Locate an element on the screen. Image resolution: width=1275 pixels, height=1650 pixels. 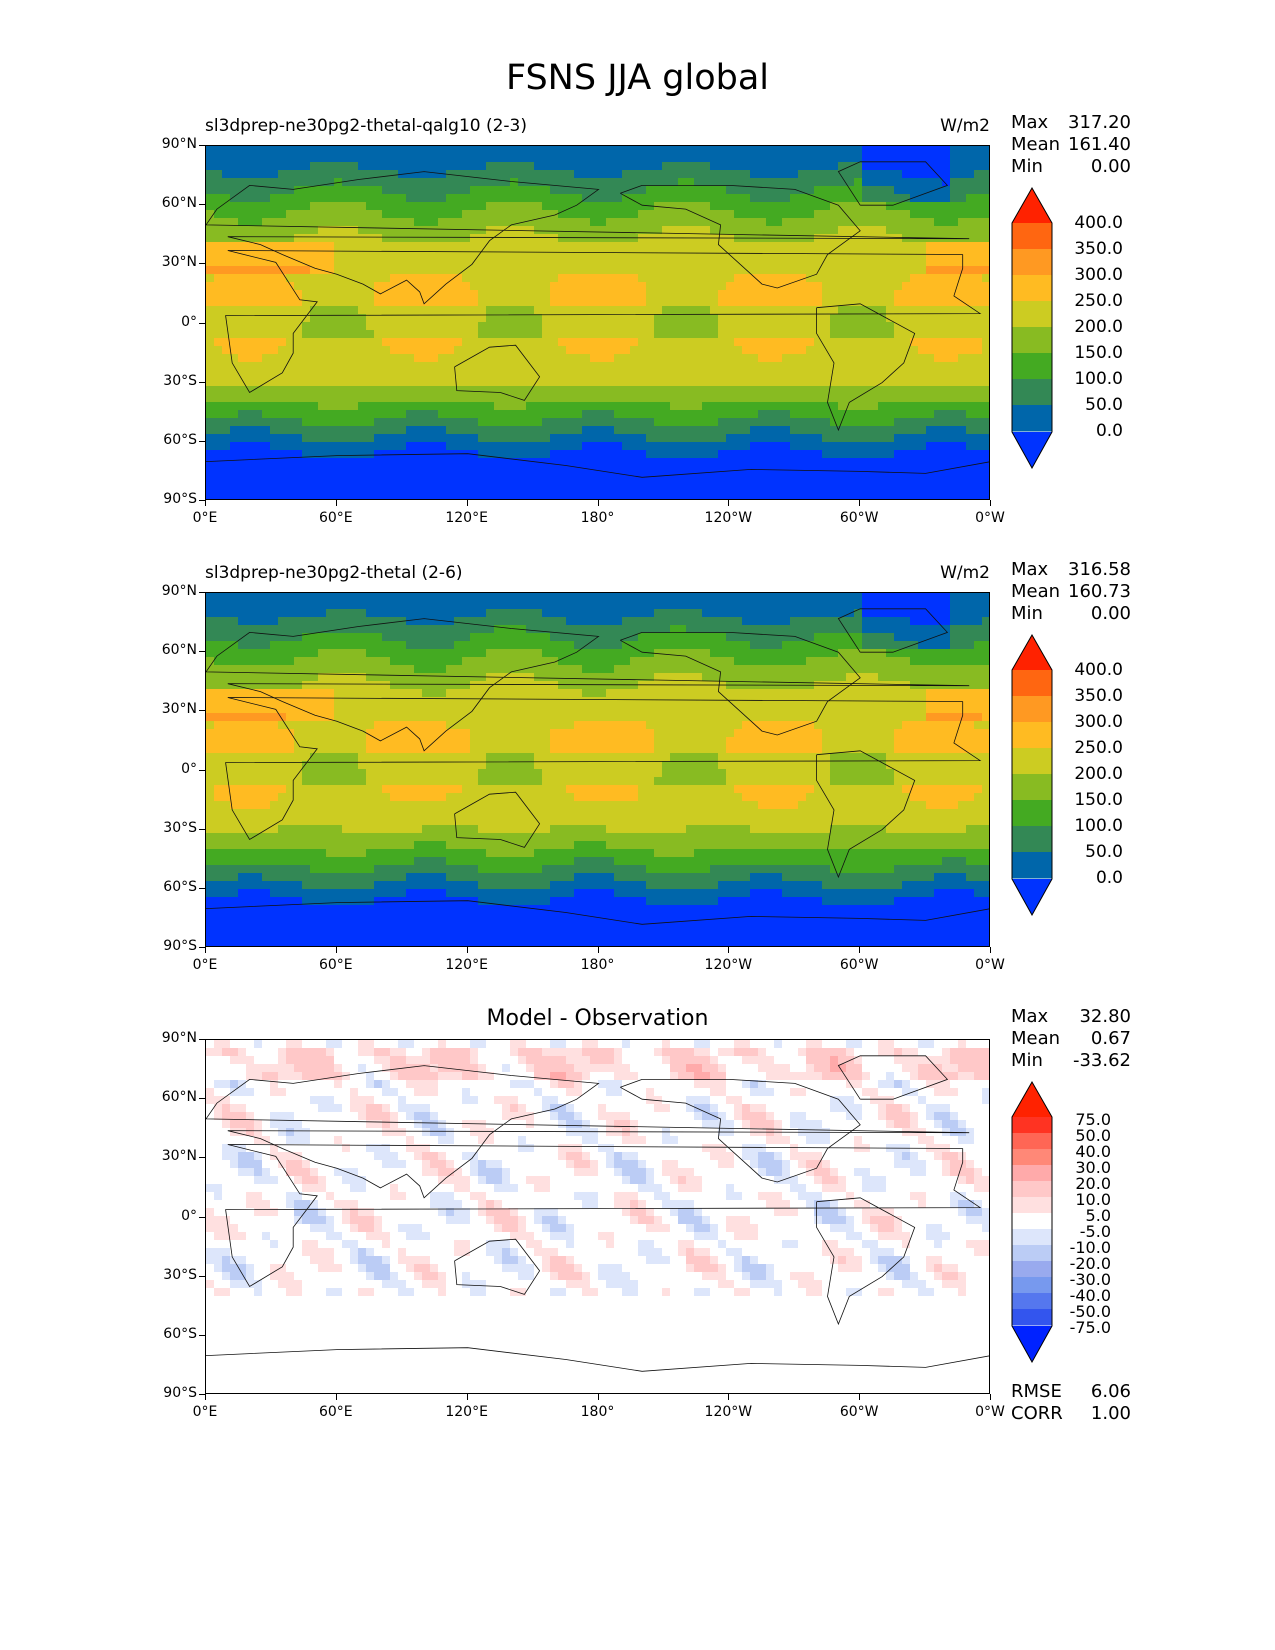
colorbar-tick-label: 400.0 is located at coordinates (1098, 223).